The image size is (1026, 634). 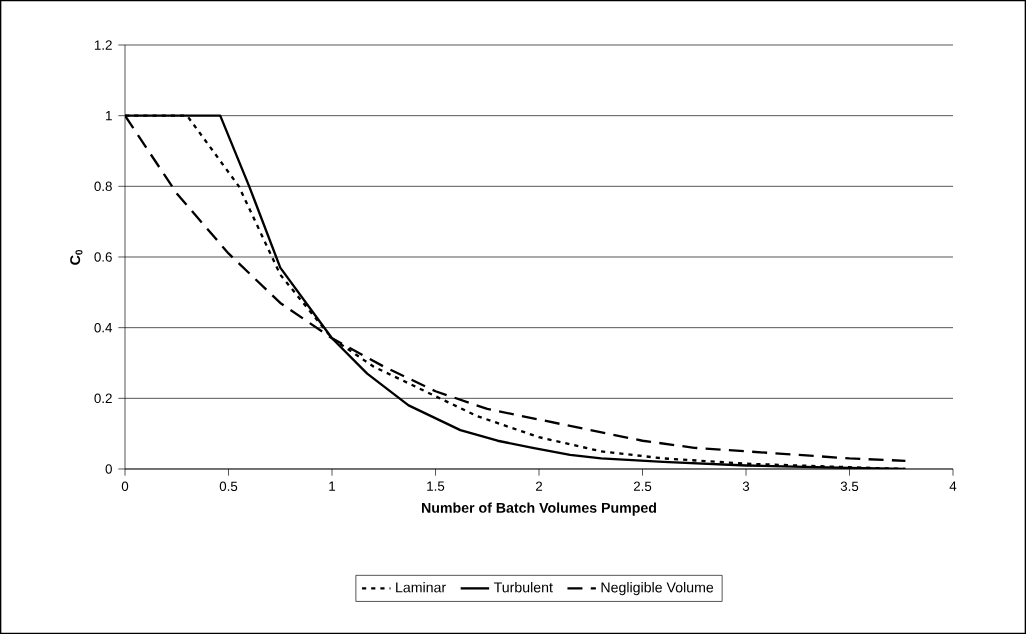 What do you see at coordinates (746, 486) in the screenshot?
I see `x-tick-label: 3` at bounding box center [746, 486].